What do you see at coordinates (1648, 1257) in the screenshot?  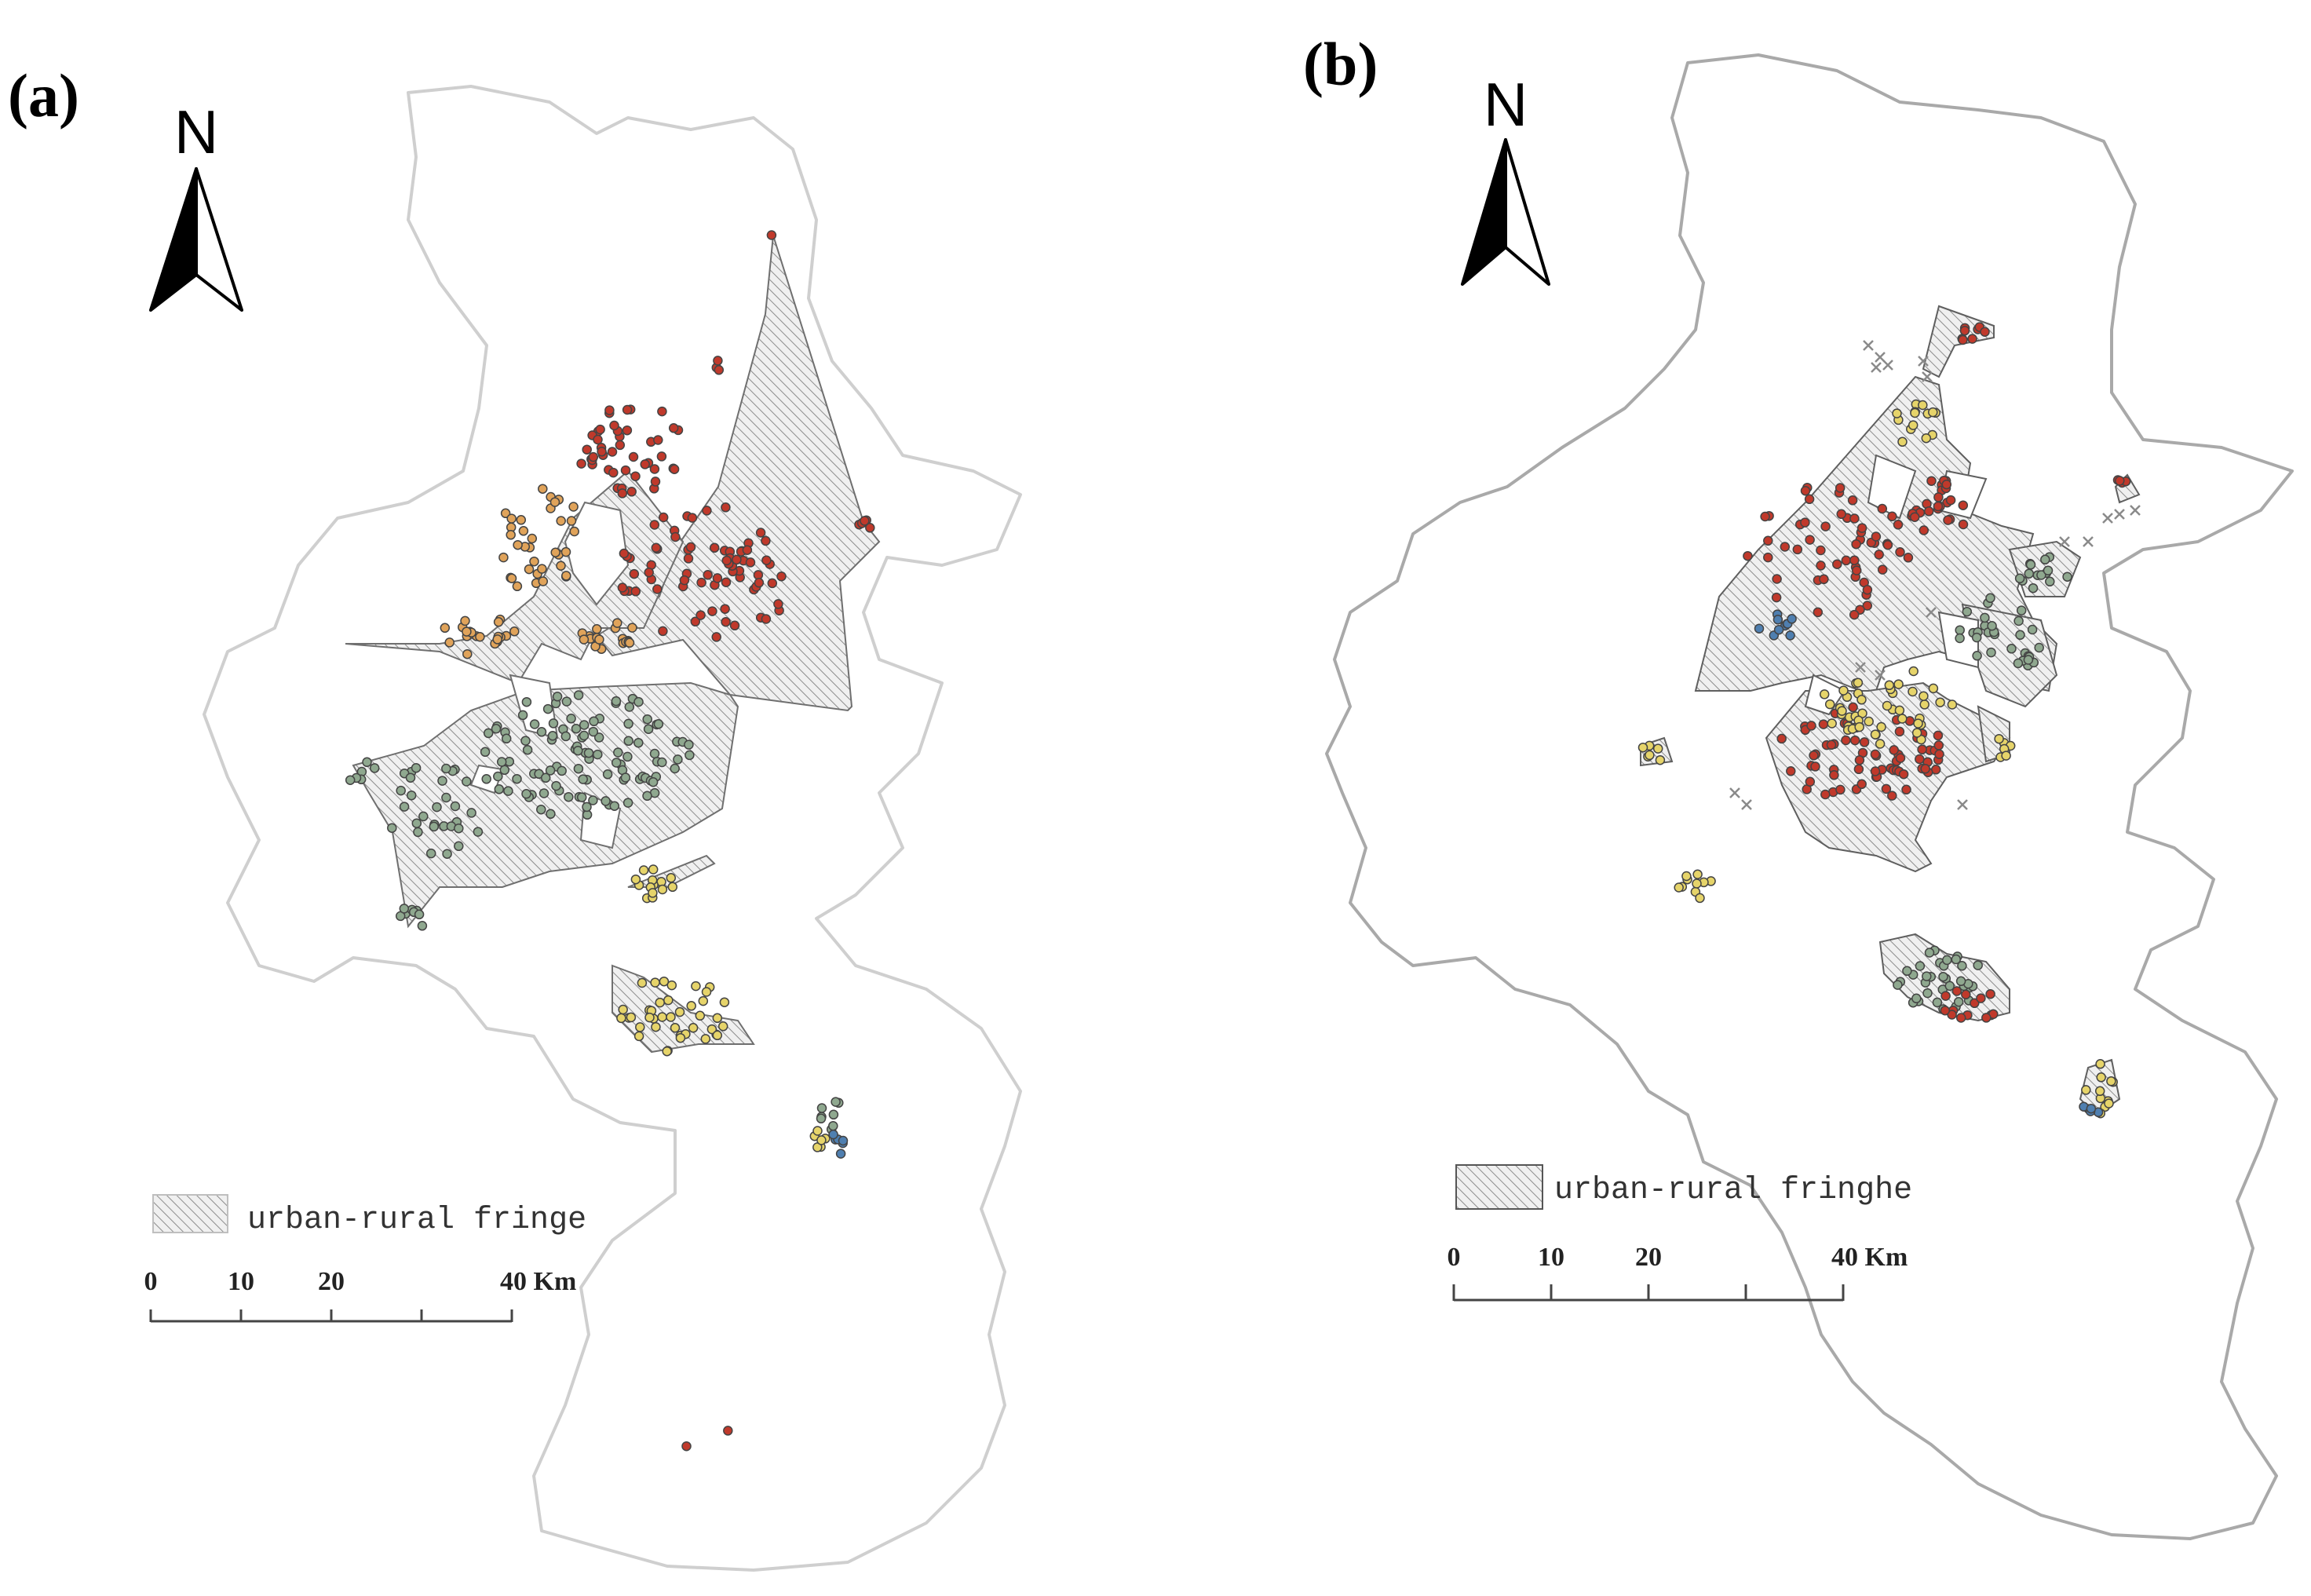 I see `scale-tick-20: 20` at bounding box center [1648, 1257].